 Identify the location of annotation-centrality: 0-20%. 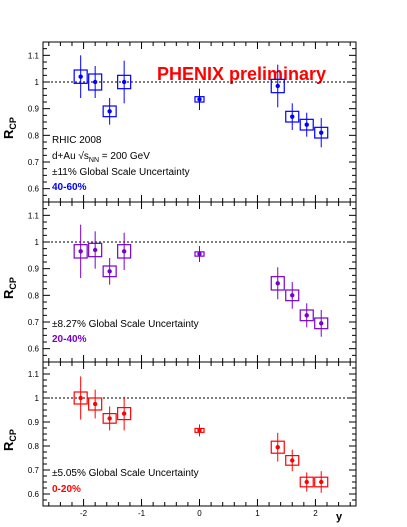
(66, 489).